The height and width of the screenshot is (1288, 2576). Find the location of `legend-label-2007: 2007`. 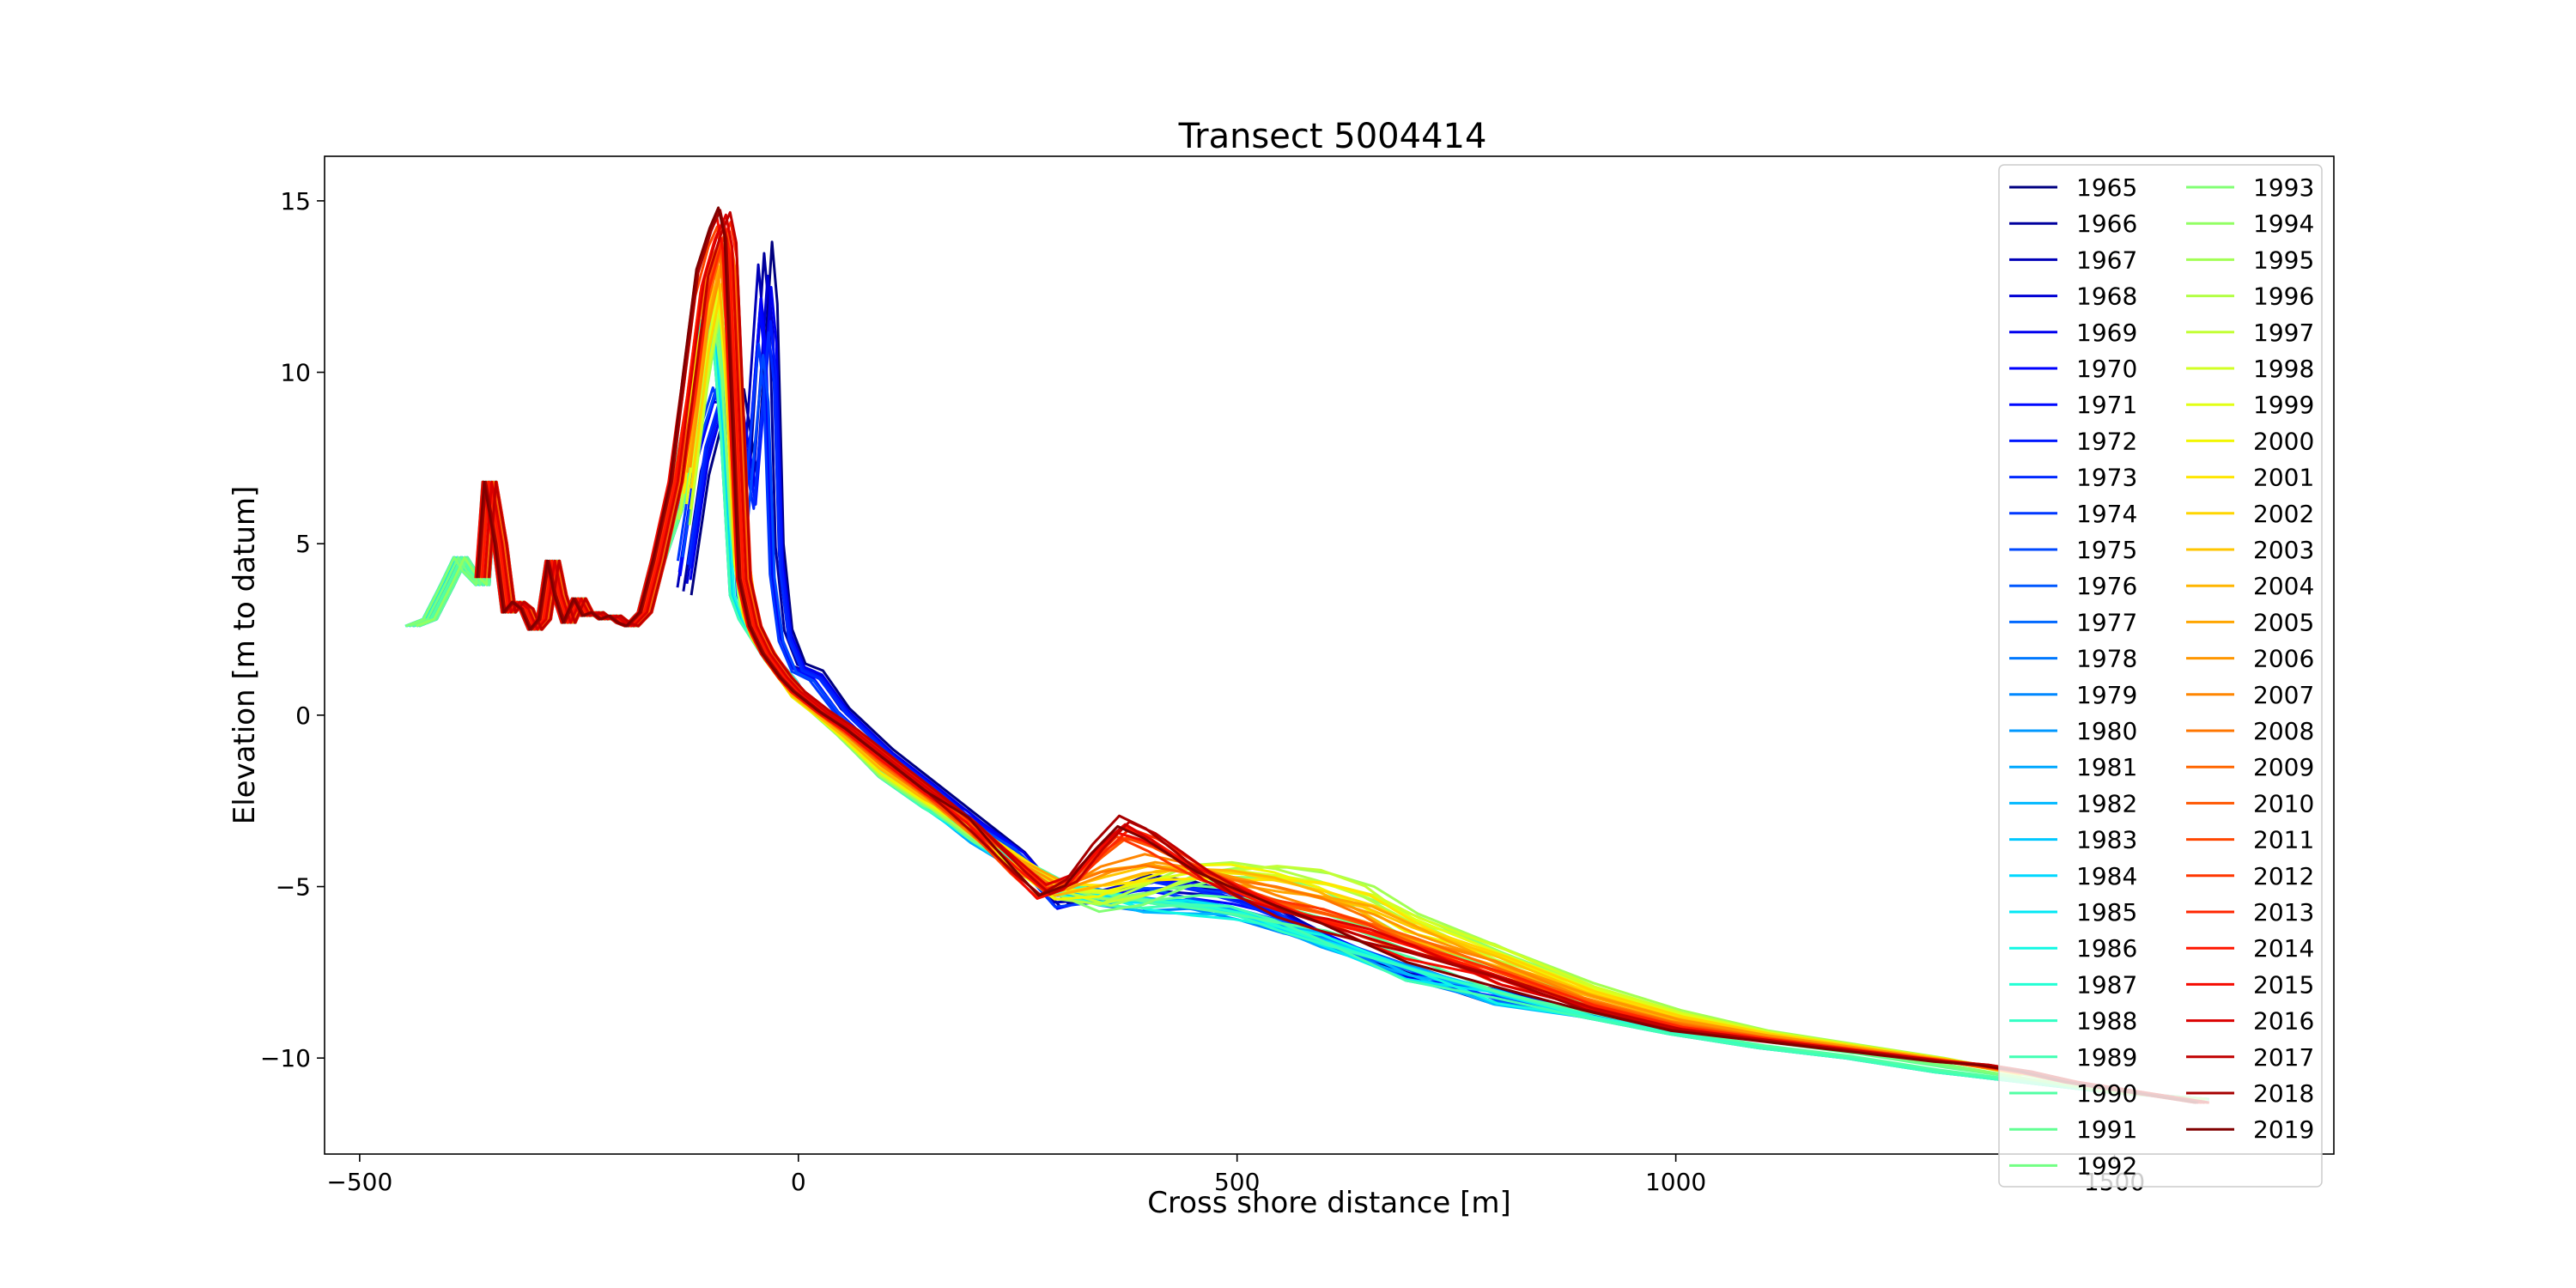

legend-label-2007: 2007 is located at coordinates (2283, 695).